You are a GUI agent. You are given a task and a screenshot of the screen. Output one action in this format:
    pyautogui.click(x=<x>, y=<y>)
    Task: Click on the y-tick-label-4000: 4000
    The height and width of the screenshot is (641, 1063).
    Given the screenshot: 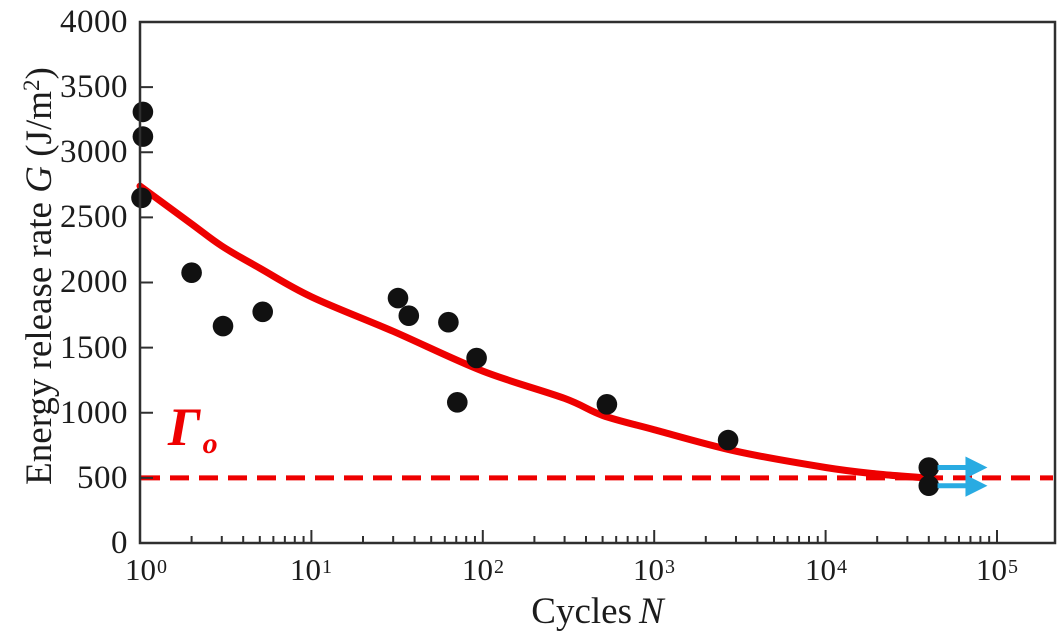 What is the action you would take?
    pyautogui.click(x=94, y=22)
    